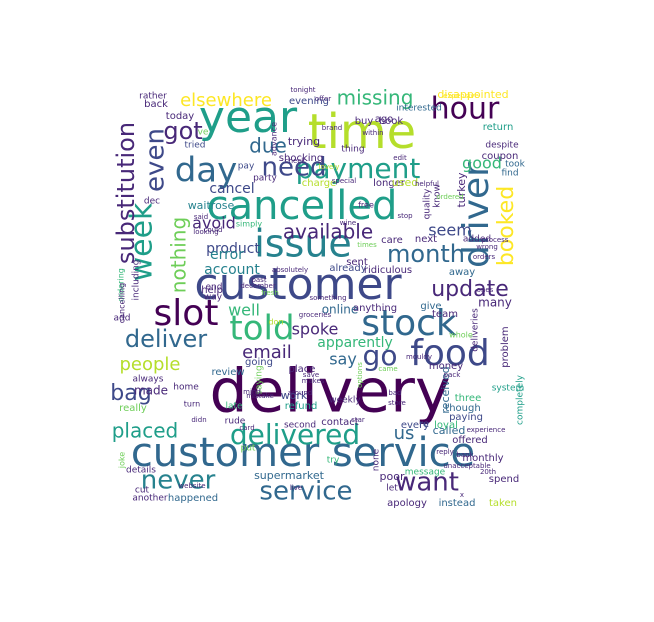 The image size is (654, 622). Describe the element at coordinates (428, 203) in the screenshot. I see `word-quality: quality` at that location.